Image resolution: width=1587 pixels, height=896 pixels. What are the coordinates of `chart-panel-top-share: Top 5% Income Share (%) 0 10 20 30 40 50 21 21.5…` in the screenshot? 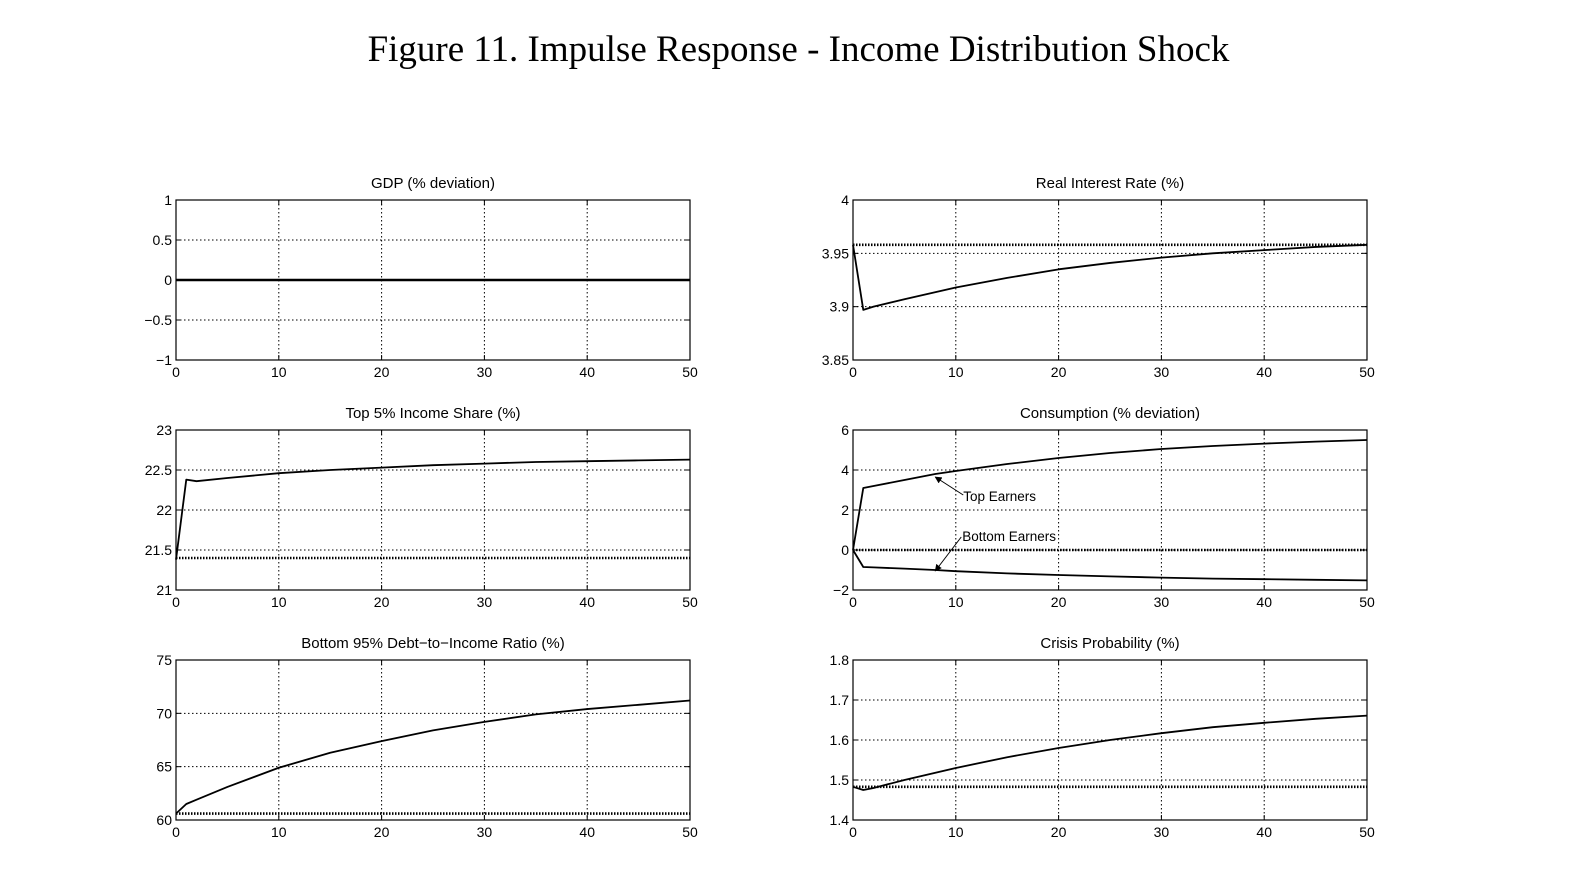 It's located at (421, 507).